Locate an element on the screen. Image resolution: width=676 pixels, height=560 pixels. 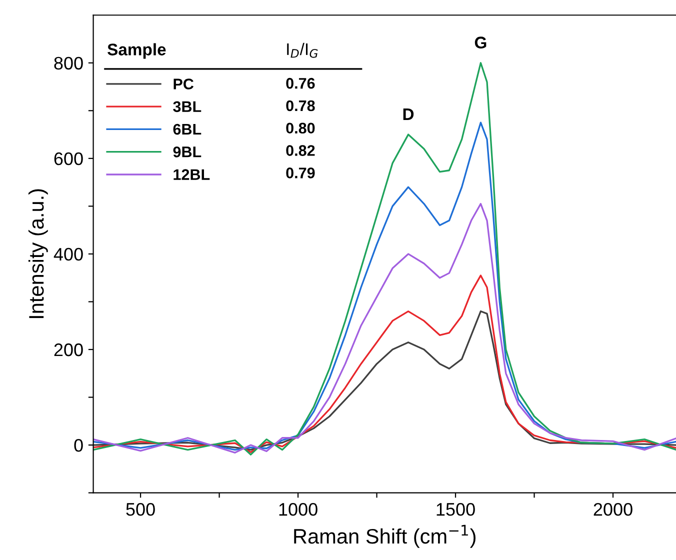
annotation: I$_{D}$/I$_{G}$ is located at coordinates (302, 50).